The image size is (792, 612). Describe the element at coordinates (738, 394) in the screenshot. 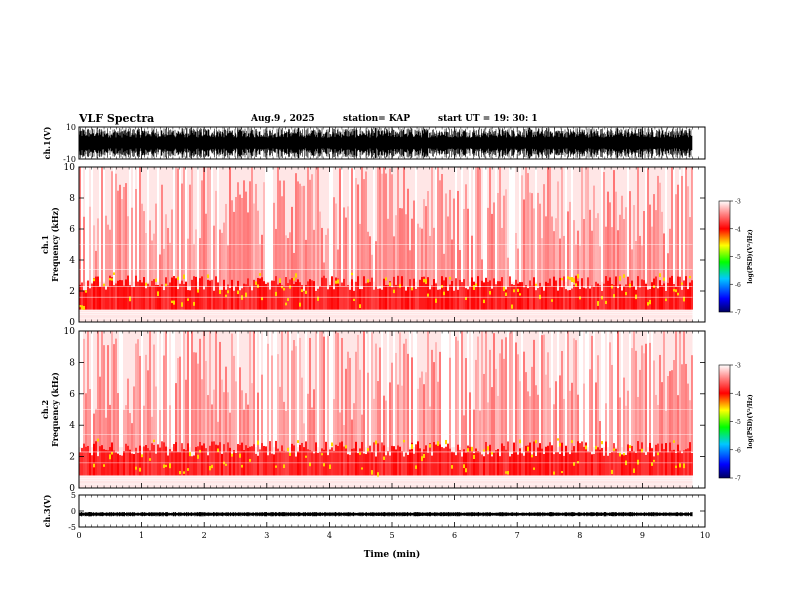

I see `colorbar-tick-label: -4` at that location.